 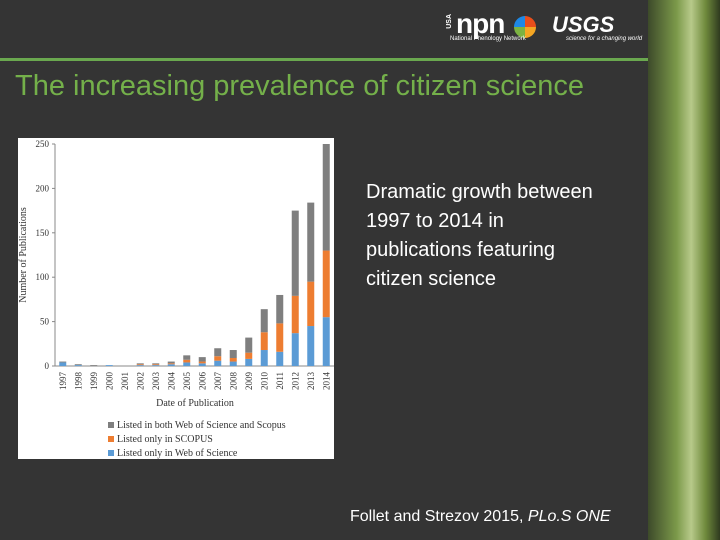 What do you see at coordinates (604, 39) in the screenshot?
I see `logo-text: science for a changing world` at bounding box center [604, 39].